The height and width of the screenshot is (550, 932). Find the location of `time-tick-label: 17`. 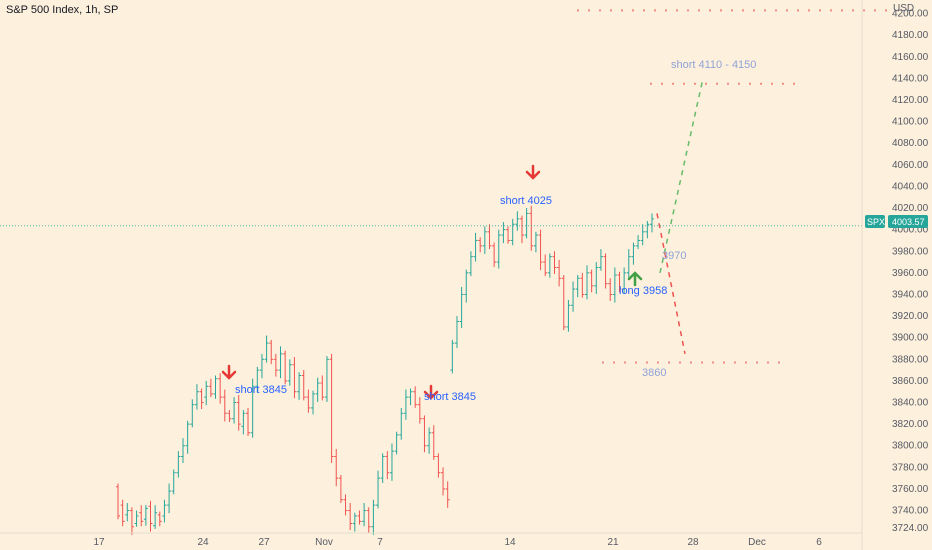

time-tick-label: 17 is located at coordinates (99, 542).